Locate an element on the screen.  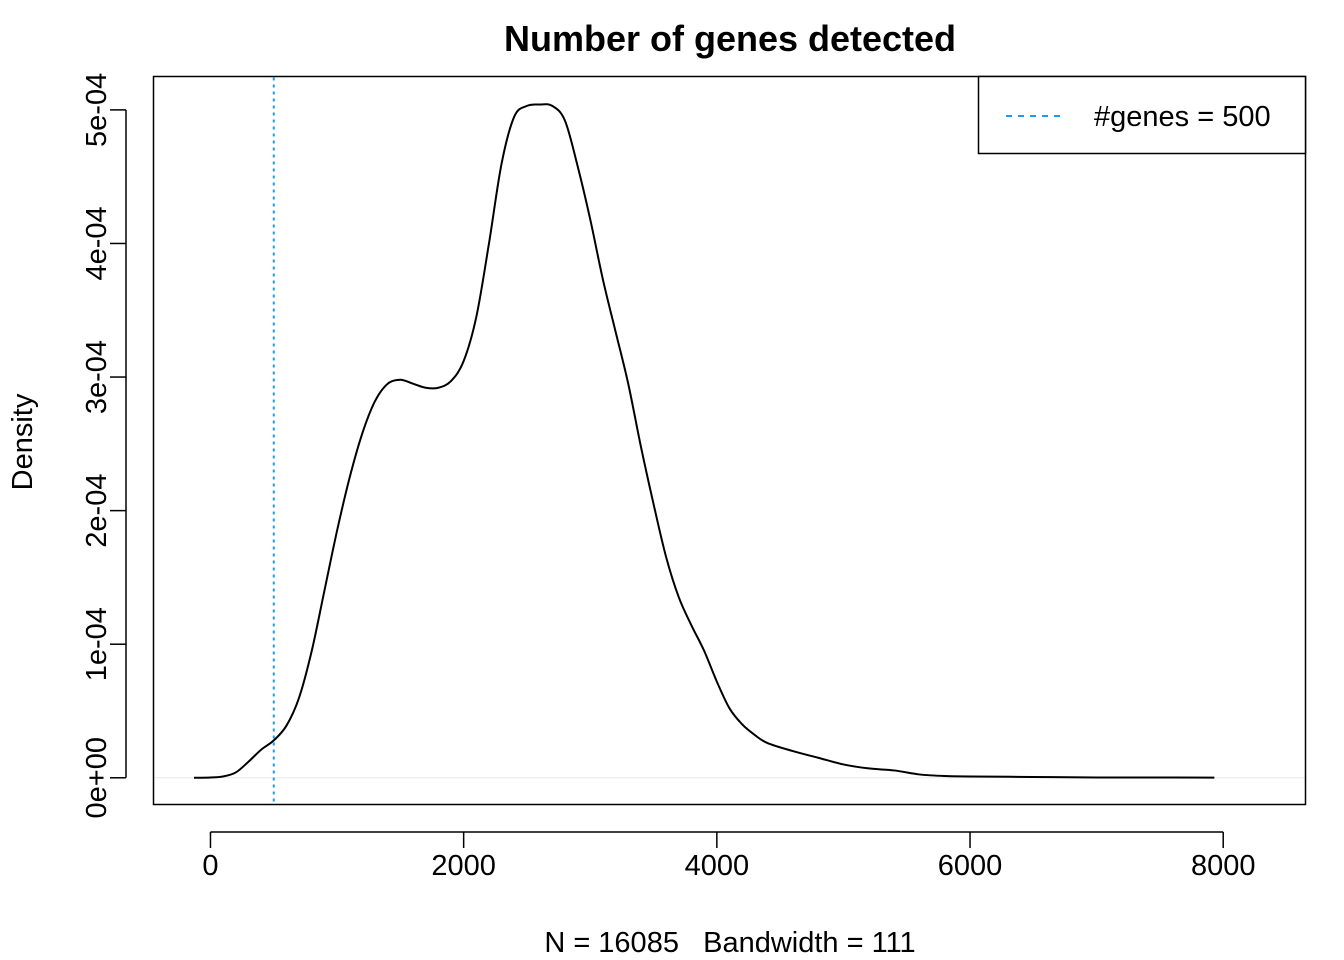
x-tick-label: 6000 is located at coordinates (970, 866).